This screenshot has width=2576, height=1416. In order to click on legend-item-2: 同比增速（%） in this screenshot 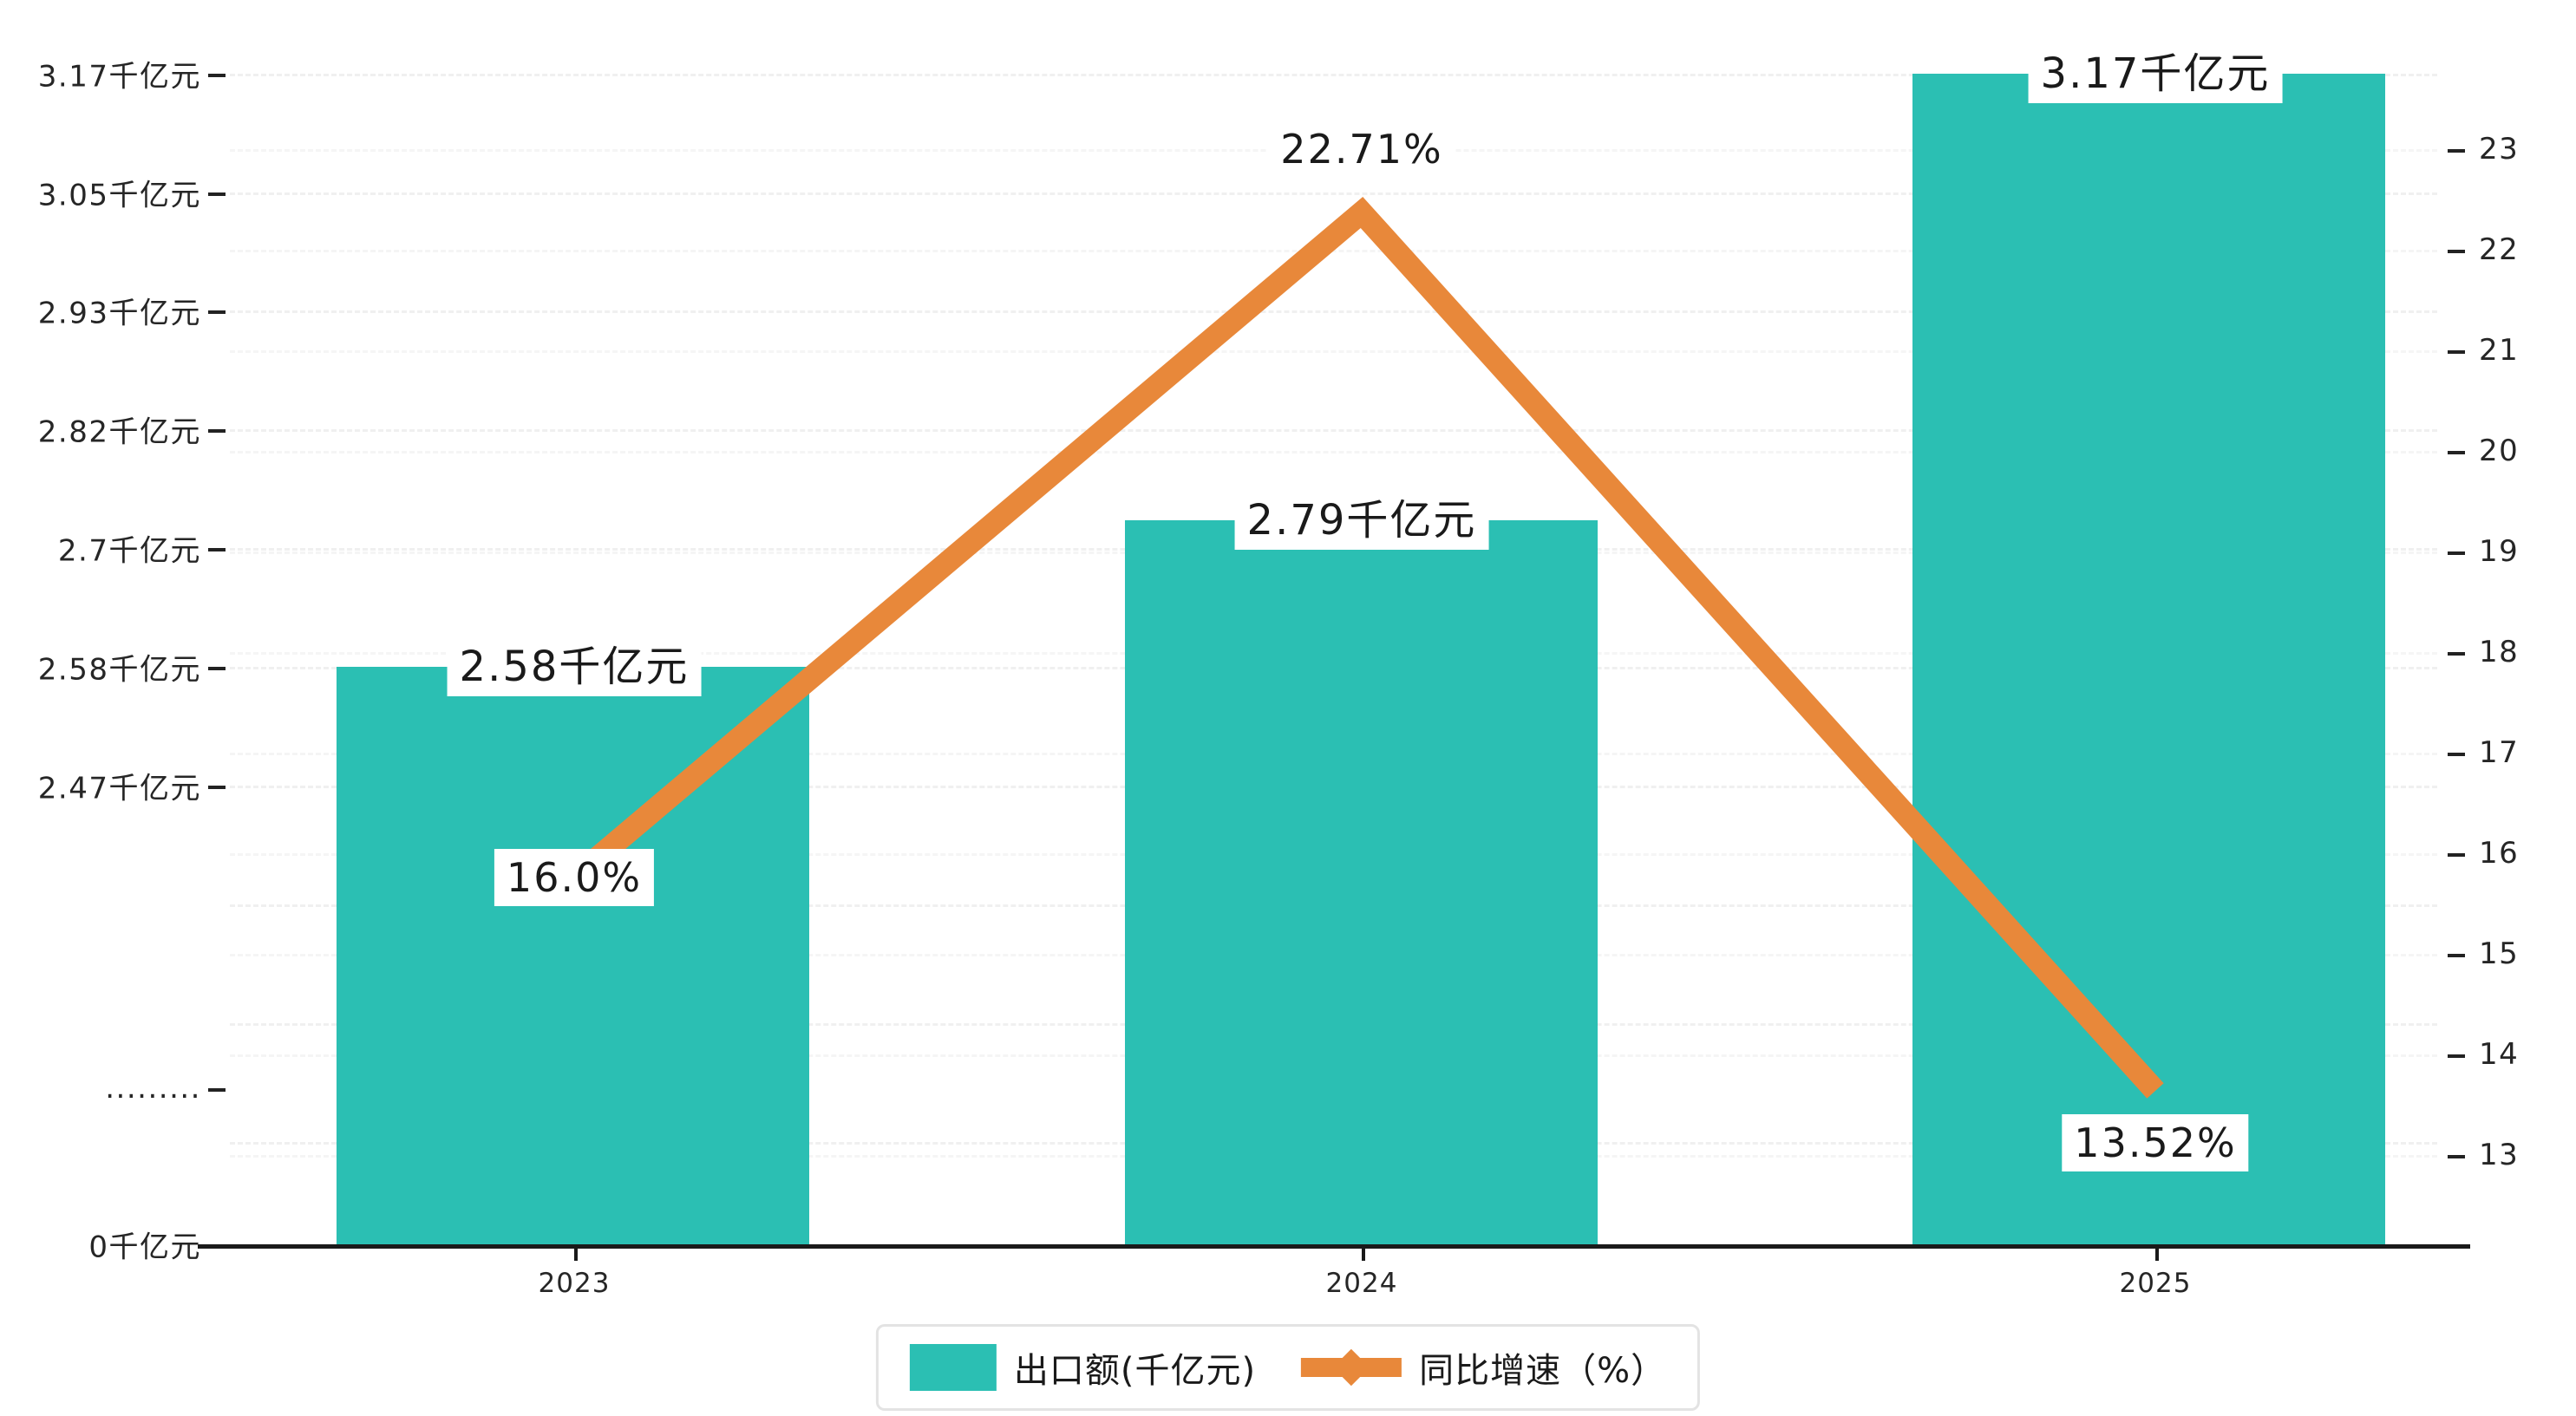, I will do `click(1483, 1368)`.